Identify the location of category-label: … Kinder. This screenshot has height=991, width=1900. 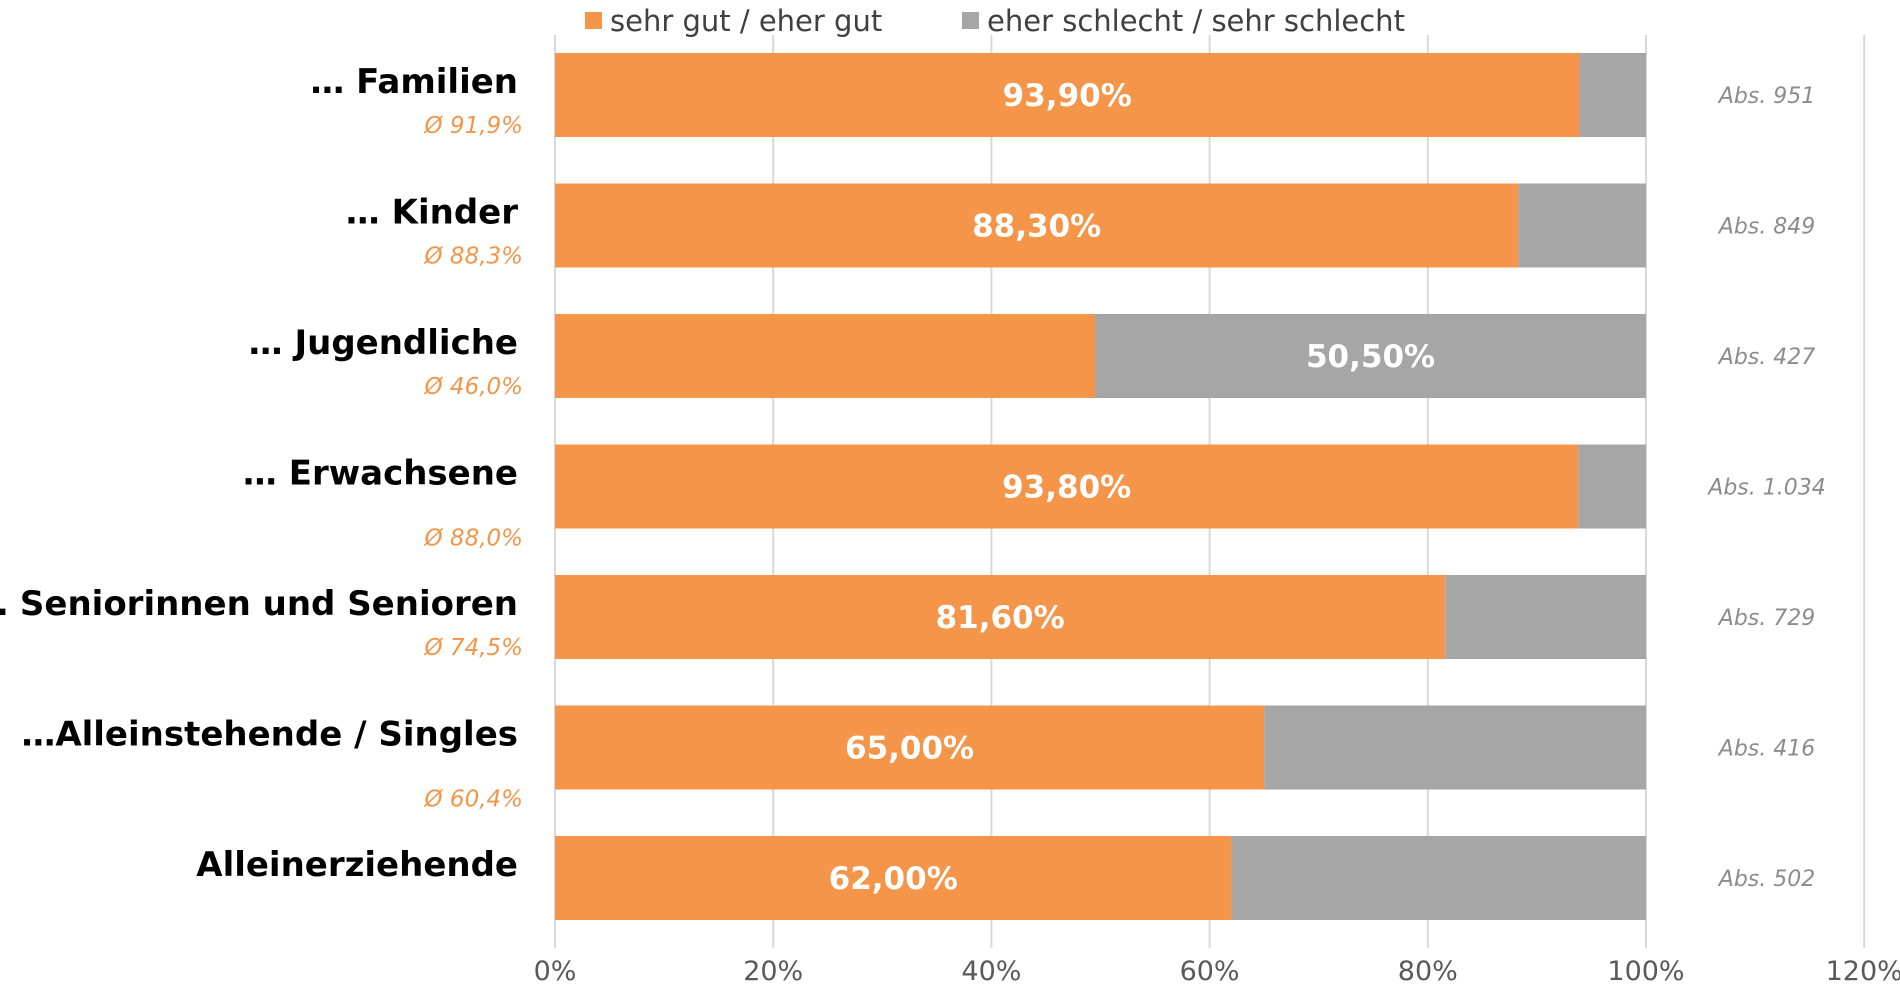
(432, 213).